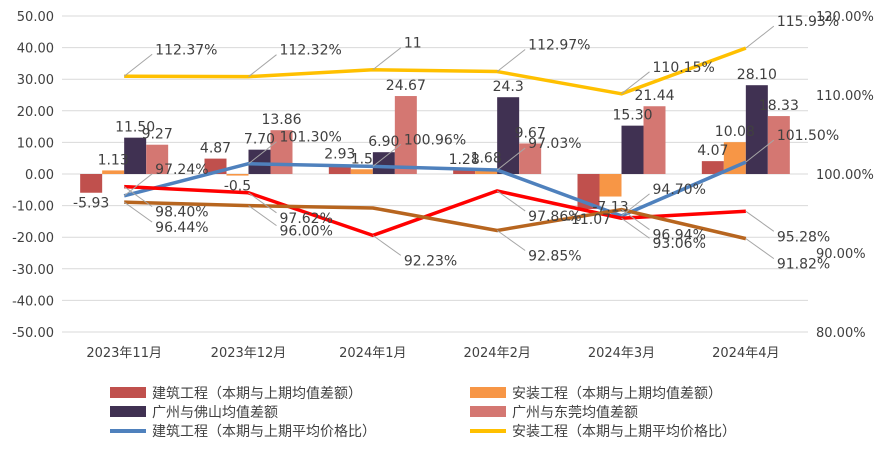 The image size is (886, 450). Describe the element at coordinates (157, 135) in the screenshot. I see `bar-data-label: 9.27` at that location.